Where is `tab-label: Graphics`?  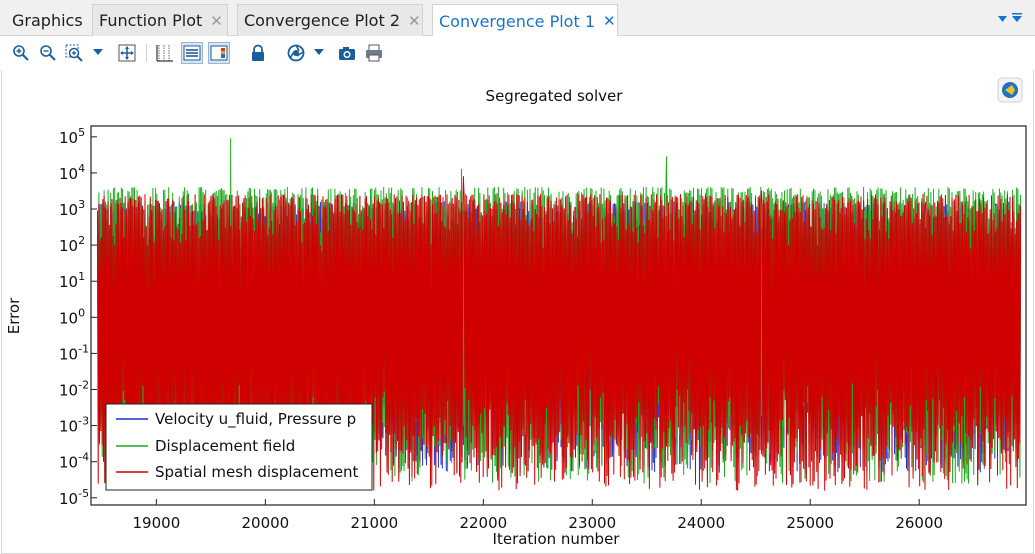 tab-label: Graphics is located at coordinates (47, 20).